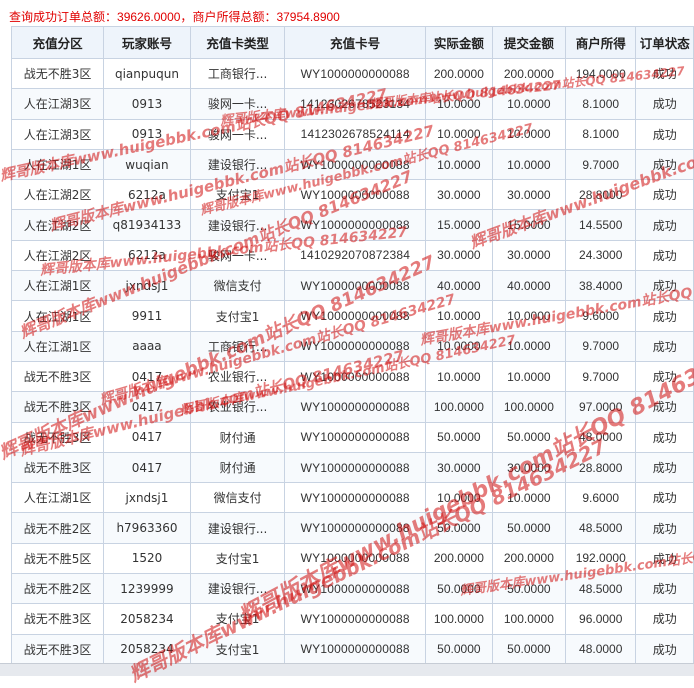  Describe the element at coordinates (529, 195) in the screenshot. I see `submitted-amount-cell: 30.0000` at that location.